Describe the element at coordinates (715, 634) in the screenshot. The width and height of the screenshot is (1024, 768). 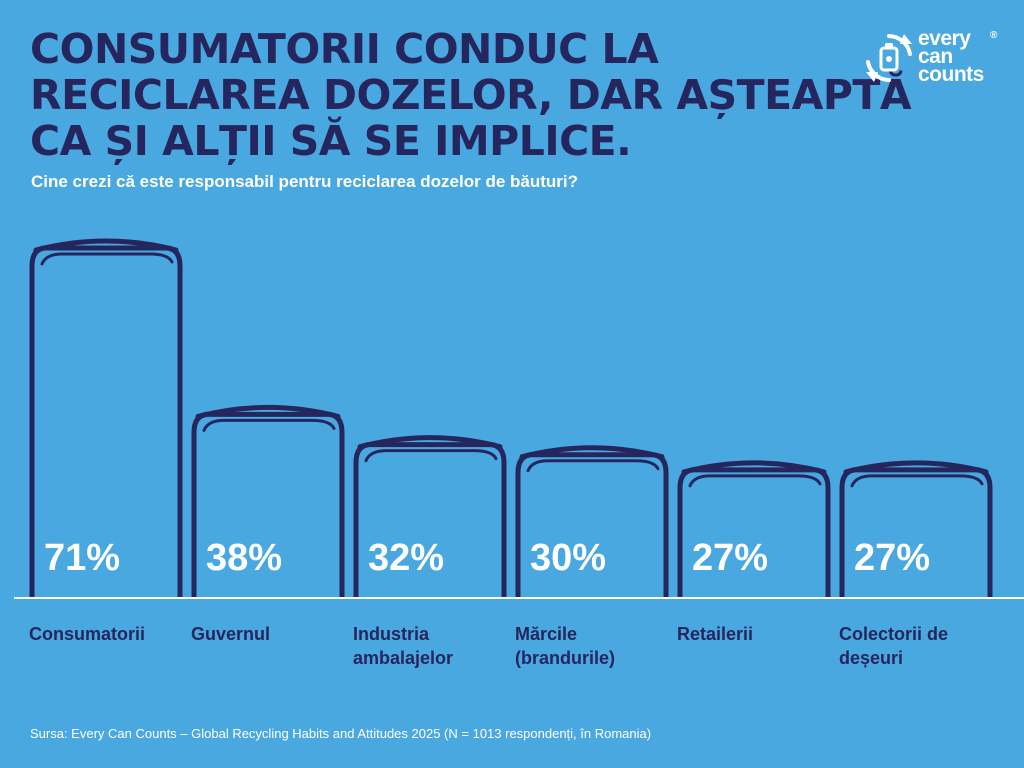
I see `category-label-line: Retailerii` at that location.